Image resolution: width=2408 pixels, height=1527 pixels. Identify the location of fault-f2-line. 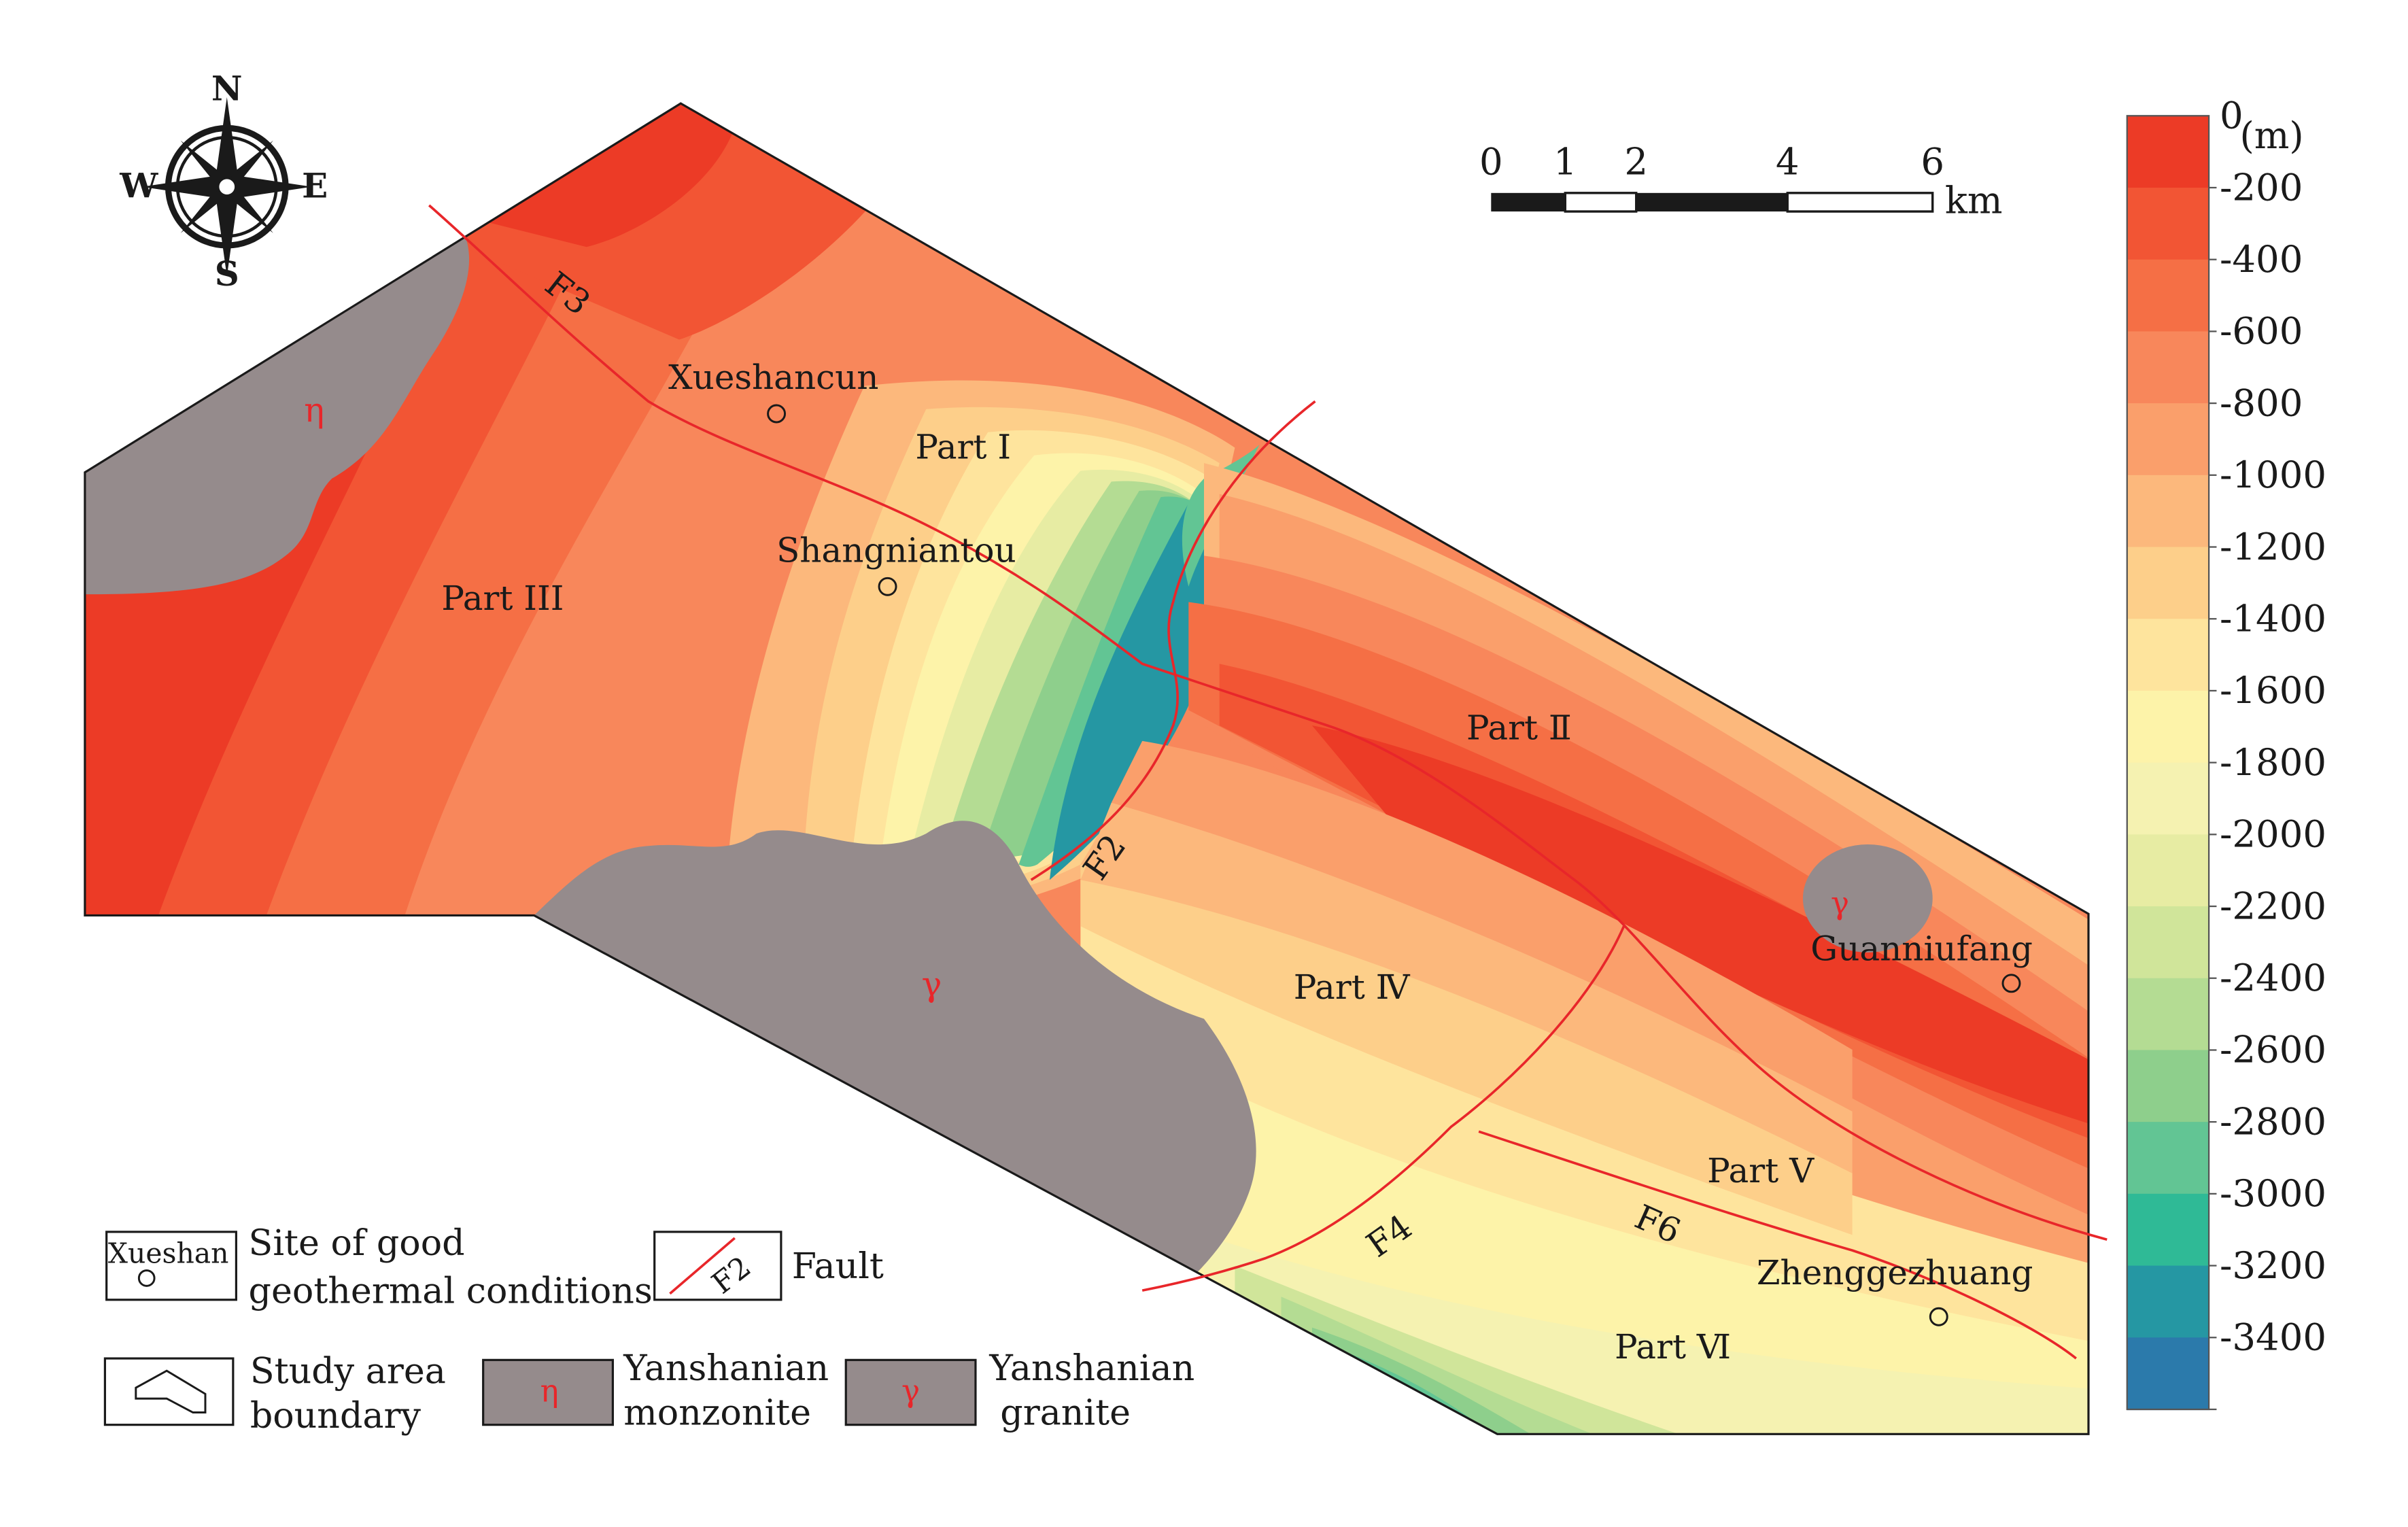
(1173, 640).